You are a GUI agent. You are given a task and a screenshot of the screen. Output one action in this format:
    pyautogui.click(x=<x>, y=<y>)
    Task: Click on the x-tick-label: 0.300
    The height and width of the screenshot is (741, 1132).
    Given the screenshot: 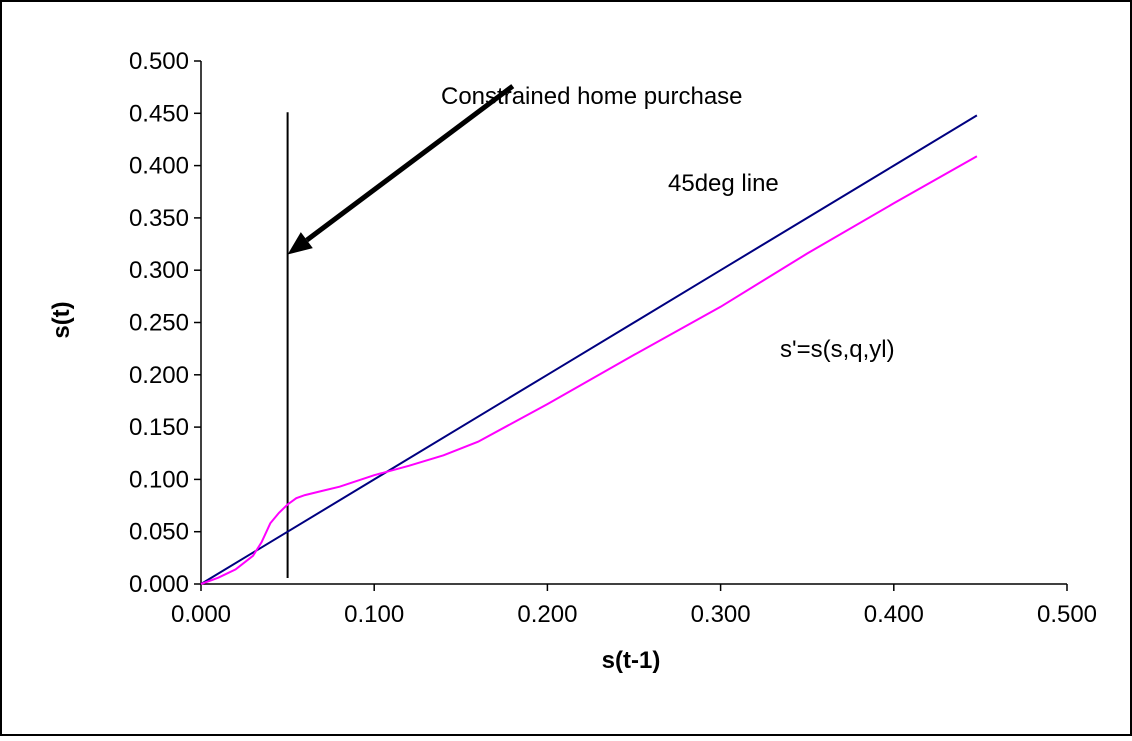 What is the action you would take?
    pyautogui.click(x=721, y=614)
    